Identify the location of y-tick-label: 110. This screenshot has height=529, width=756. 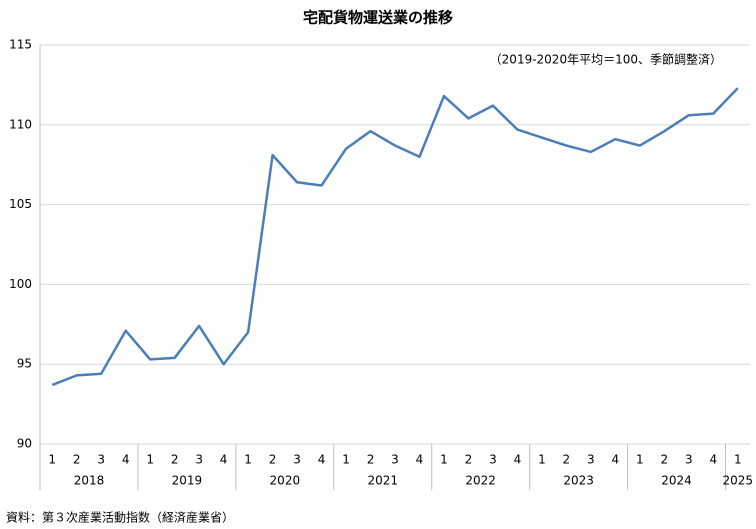
(20, 124).